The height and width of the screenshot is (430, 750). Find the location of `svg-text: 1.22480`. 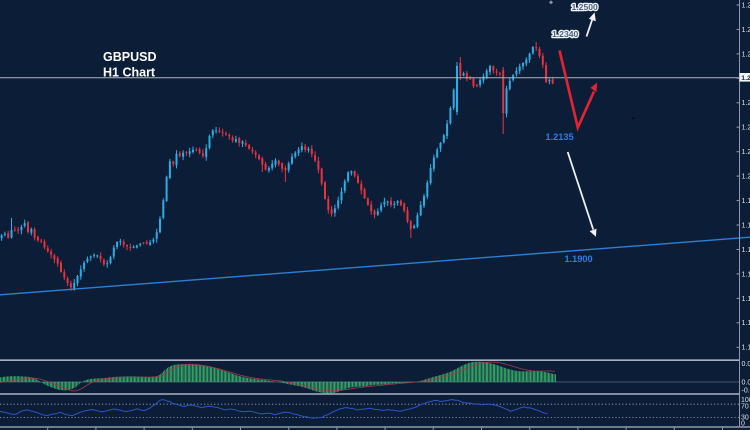

svg-text: 1.22480 is located at coordinates (745, 78).